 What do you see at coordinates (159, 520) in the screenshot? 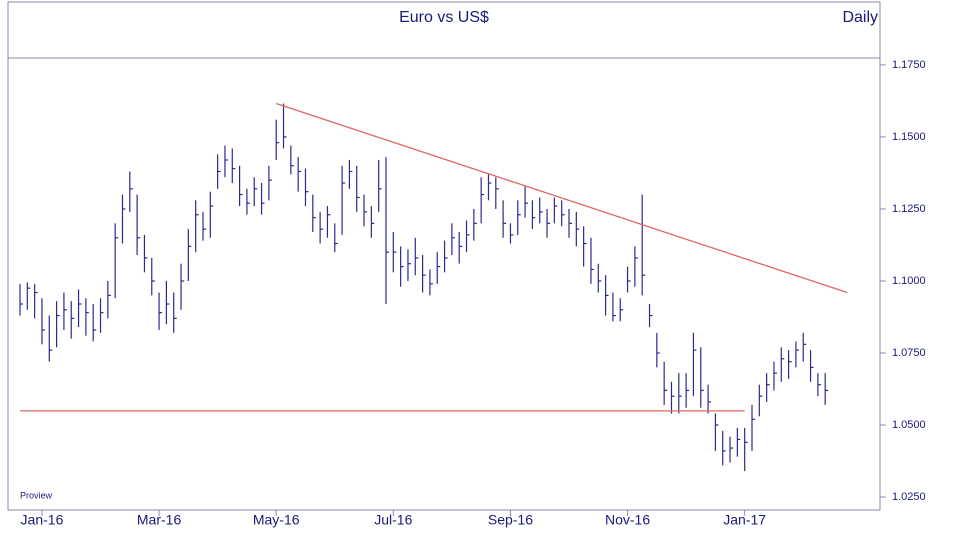
I see `x-tick-label: Mar-16` at bounding box center [159, 520].